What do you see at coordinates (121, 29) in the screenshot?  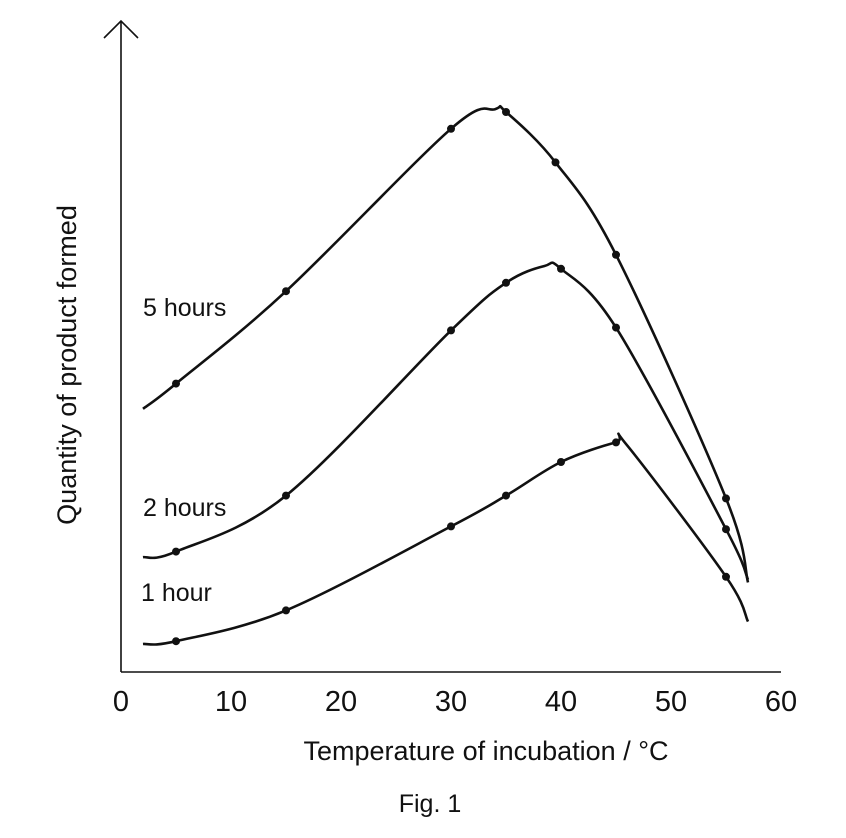 I see `y-axis-arrowhead` at bounding box center [121, 29].